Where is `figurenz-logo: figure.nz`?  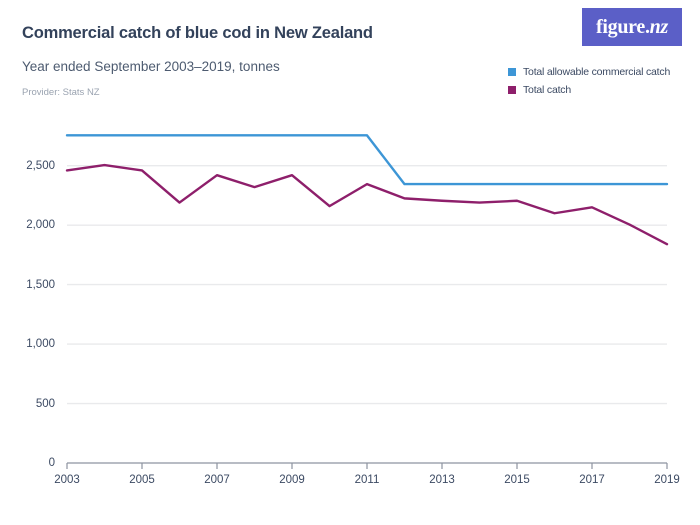
figurenz-logo: figure.nz is located at coordinates (632, 27).